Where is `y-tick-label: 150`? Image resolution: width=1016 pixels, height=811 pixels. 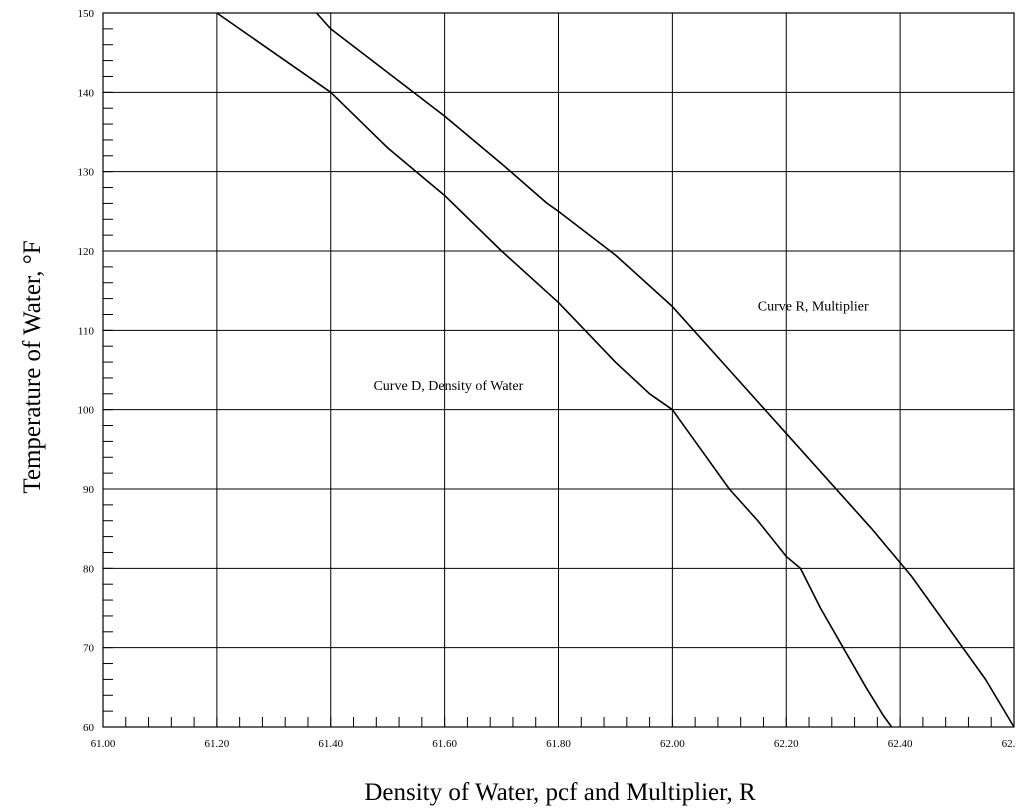 y-tick-label: 150 is located at coordinates (86, 14).